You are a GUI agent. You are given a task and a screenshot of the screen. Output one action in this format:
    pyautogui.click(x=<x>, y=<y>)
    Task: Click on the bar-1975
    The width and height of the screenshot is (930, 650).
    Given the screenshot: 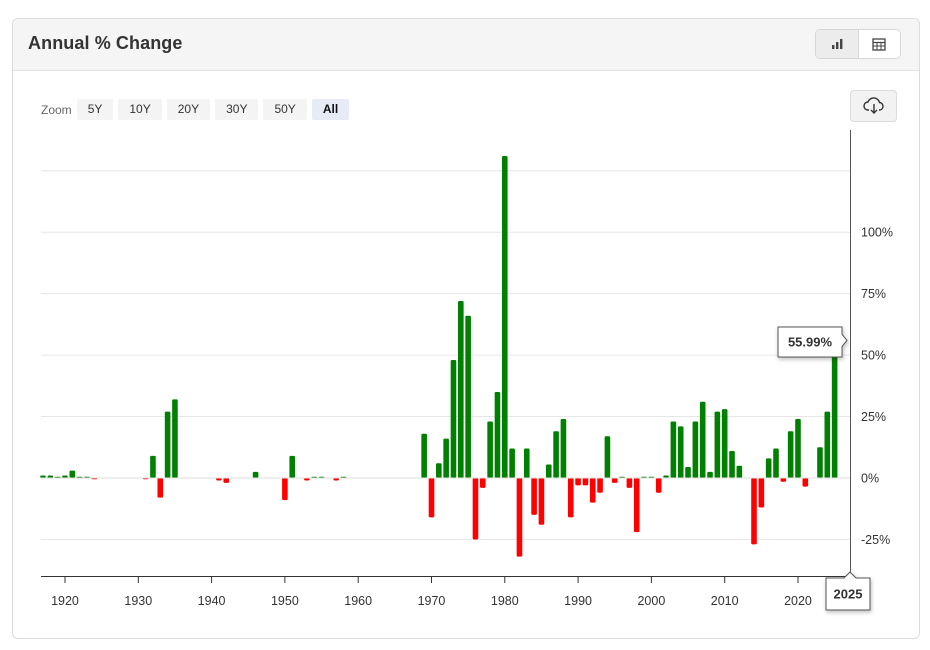 What is the action you would take?
    pyautogui.click(x=468, y=396)
    